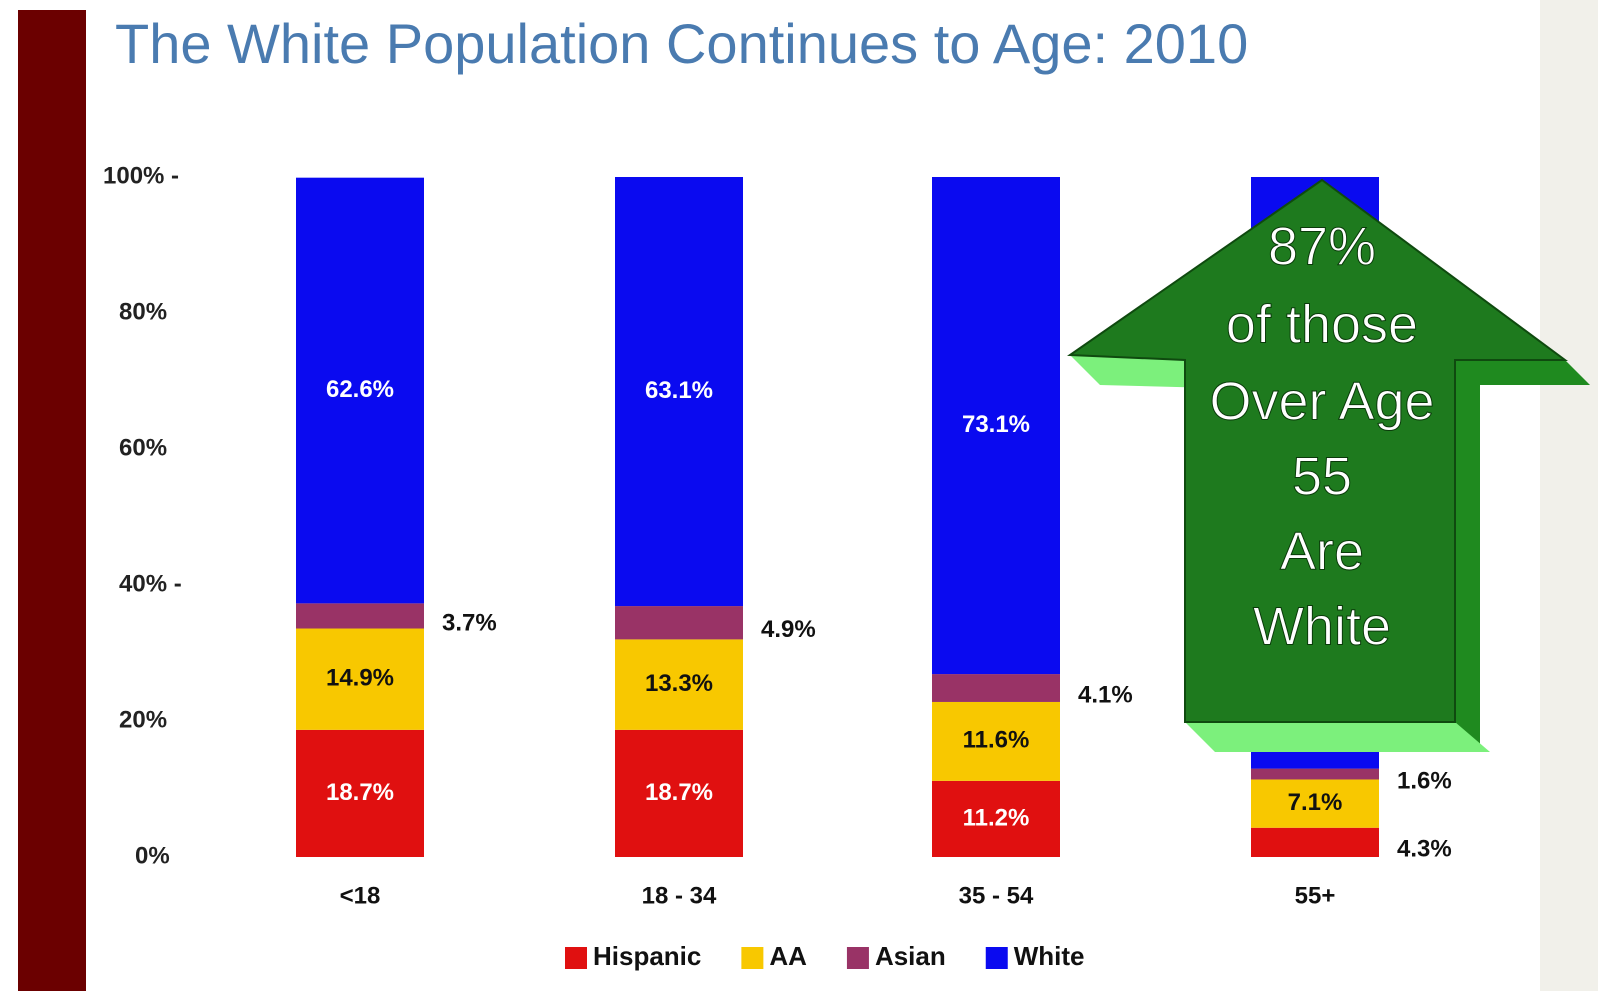 The image size is (1598, 991). I want to click on annotation-text: of those, so click(1322, 324).